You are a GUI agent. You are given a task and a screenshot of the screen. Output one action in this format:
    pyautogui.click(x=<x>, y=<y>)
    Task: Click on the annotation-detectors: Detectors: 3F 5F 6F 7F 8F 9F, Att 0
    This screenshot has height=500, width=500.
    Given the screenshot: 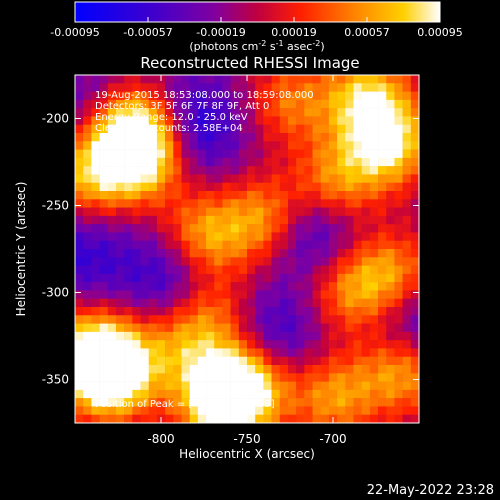 What is the action you would take?
    pyautogui.click(x=182, y=106)
    